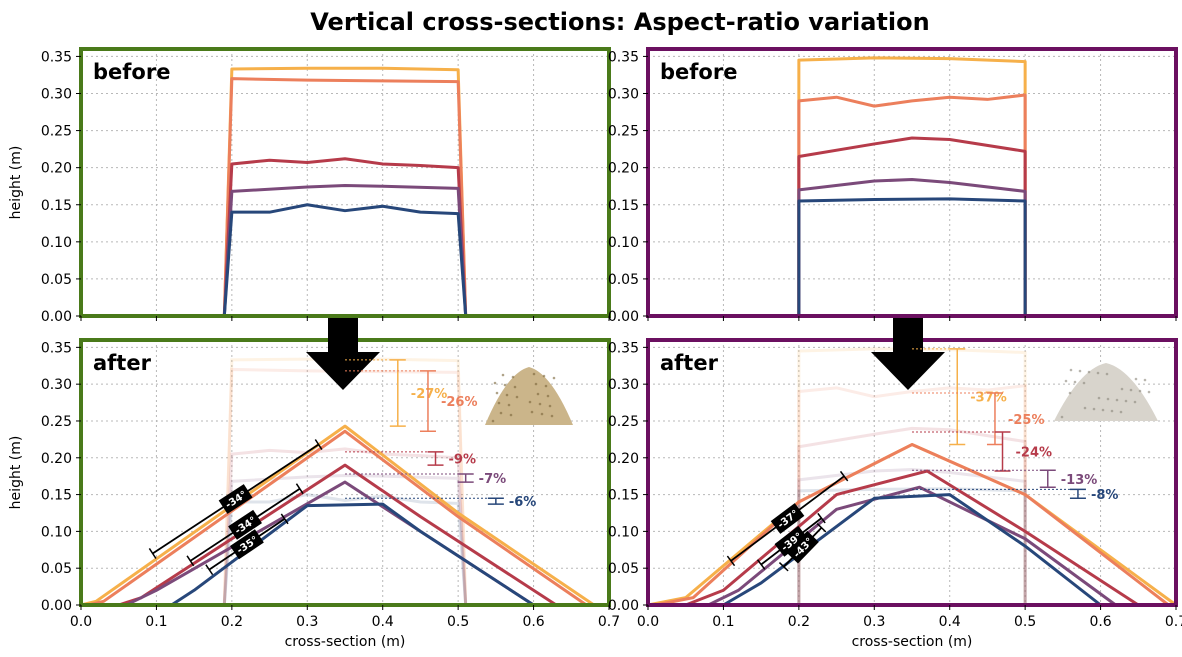  I want to click on change-label: -8%, so click(1104, 495).